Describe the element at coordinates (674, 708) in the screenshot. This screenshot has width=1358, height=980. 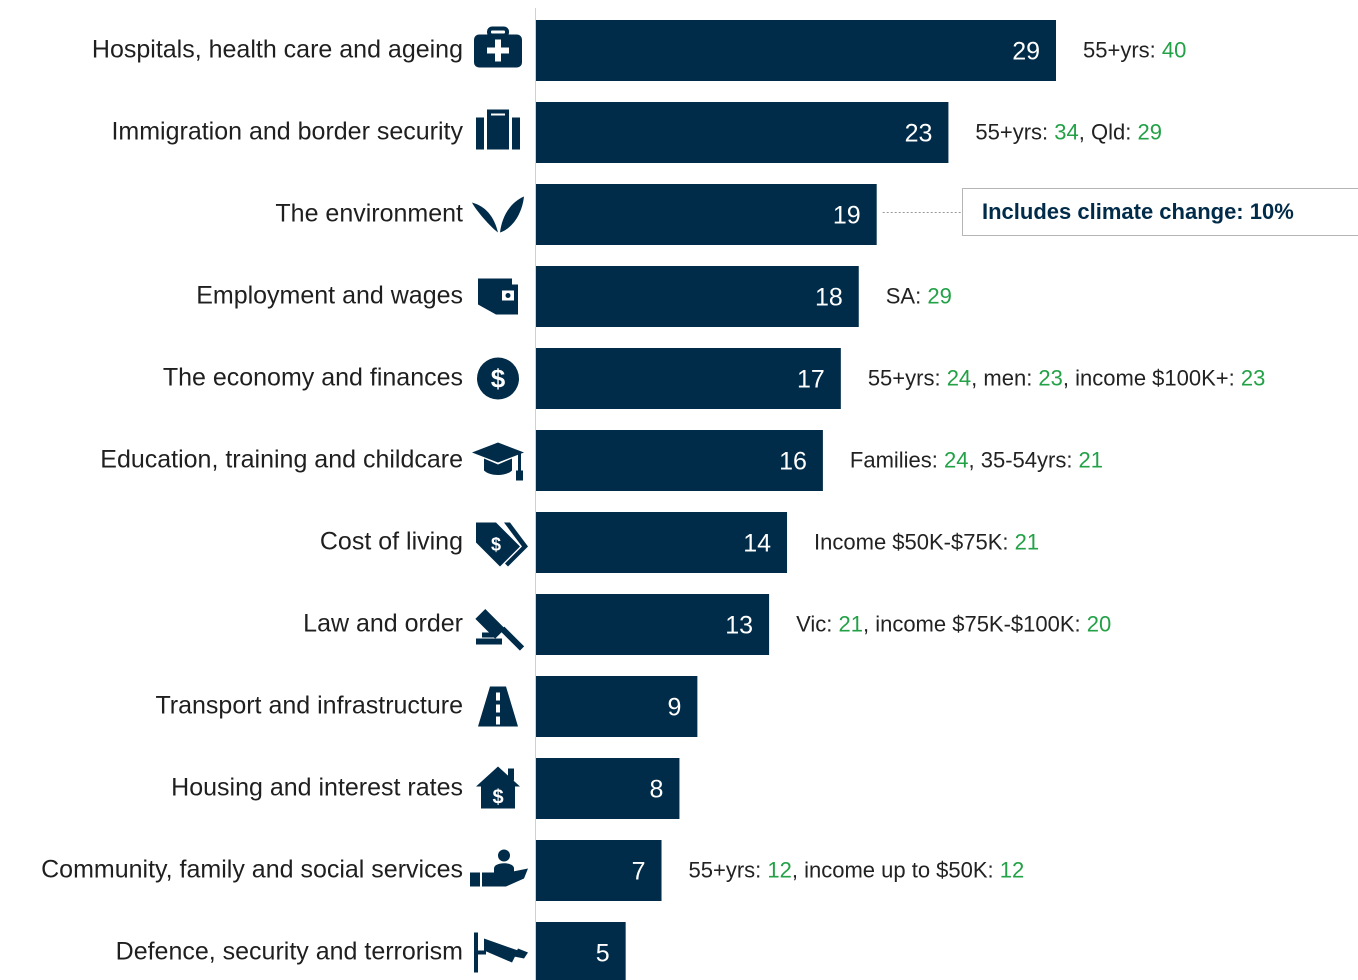
I see `bar-value-9: 9` at that location.